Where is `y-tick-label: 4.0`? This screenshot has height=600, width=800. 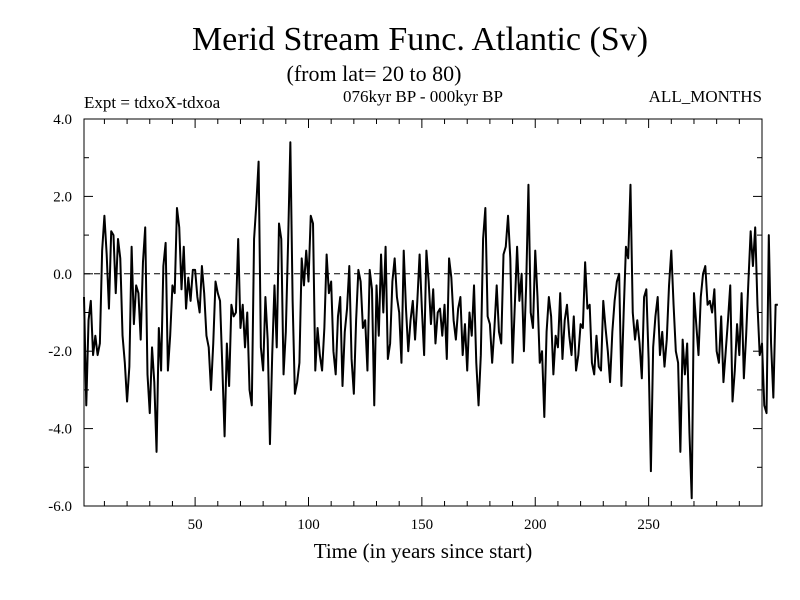
y-tick-label: 4.0 is located at coordinates (62, 120).